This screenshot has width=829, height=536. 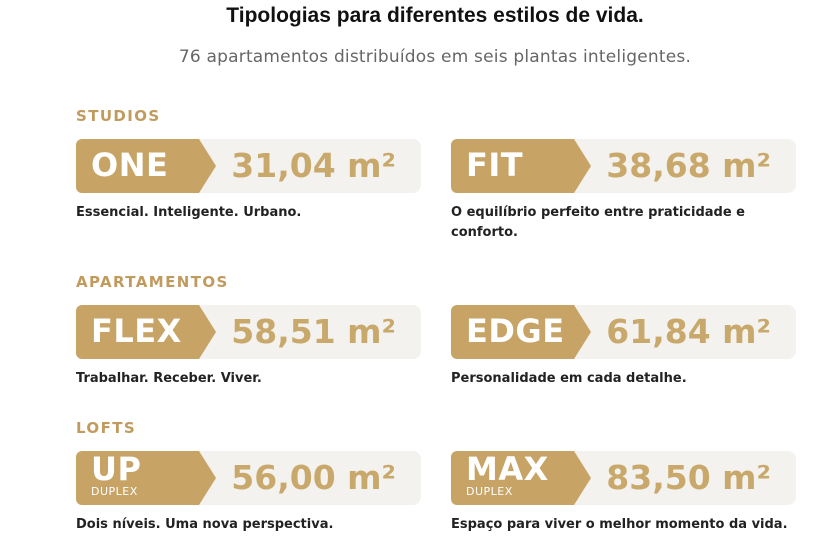 What do you see at coordinates (136, 331) in the screenshot?
I see `unit-name: FLEX` at bounding box center [136, 331].